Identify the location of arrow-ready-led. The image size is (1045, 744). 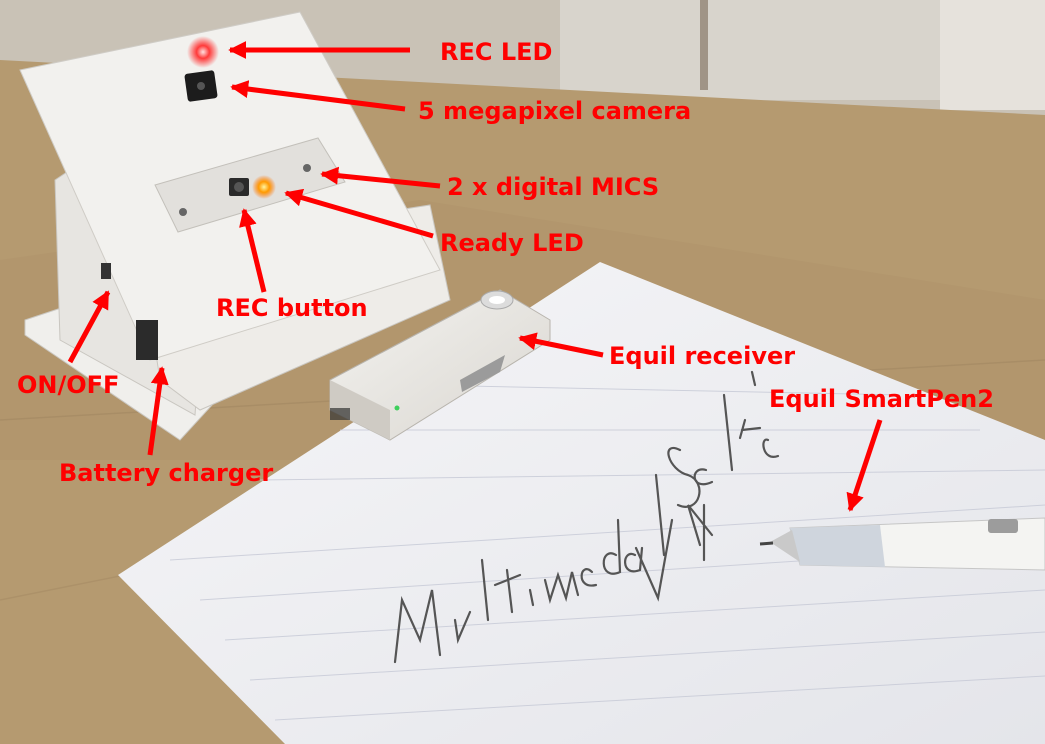
(359, 213).